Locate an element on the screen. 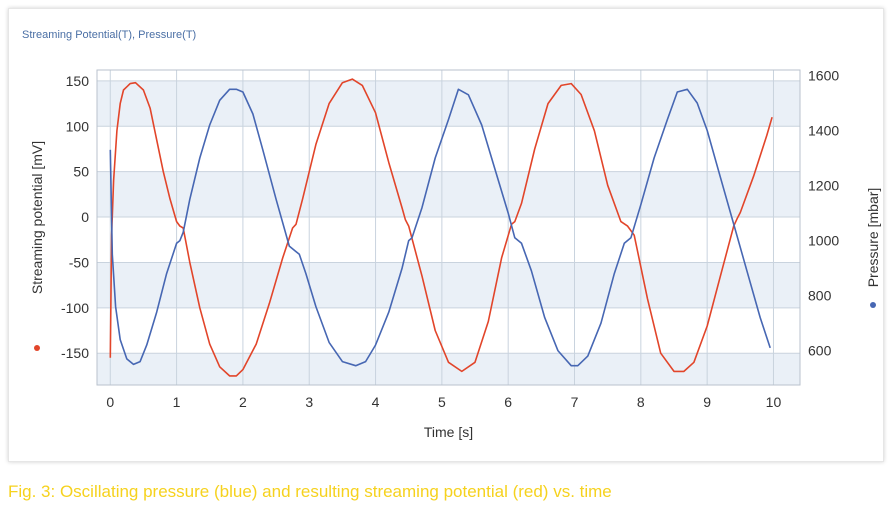  y-left-axis-title-group: Streaming potential [mV] is located at coordinates (37, 246).